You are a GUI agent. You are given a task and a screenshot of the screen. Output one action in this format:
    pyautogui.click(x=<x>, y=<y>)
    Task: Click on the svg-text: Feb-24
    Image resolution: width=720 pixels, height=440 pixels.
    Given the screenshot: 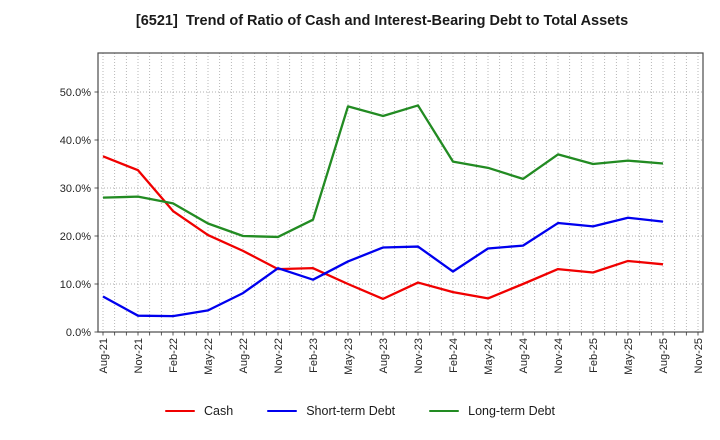 What is the action you would take?
    pyautogui.click(x=454, y=355)
    